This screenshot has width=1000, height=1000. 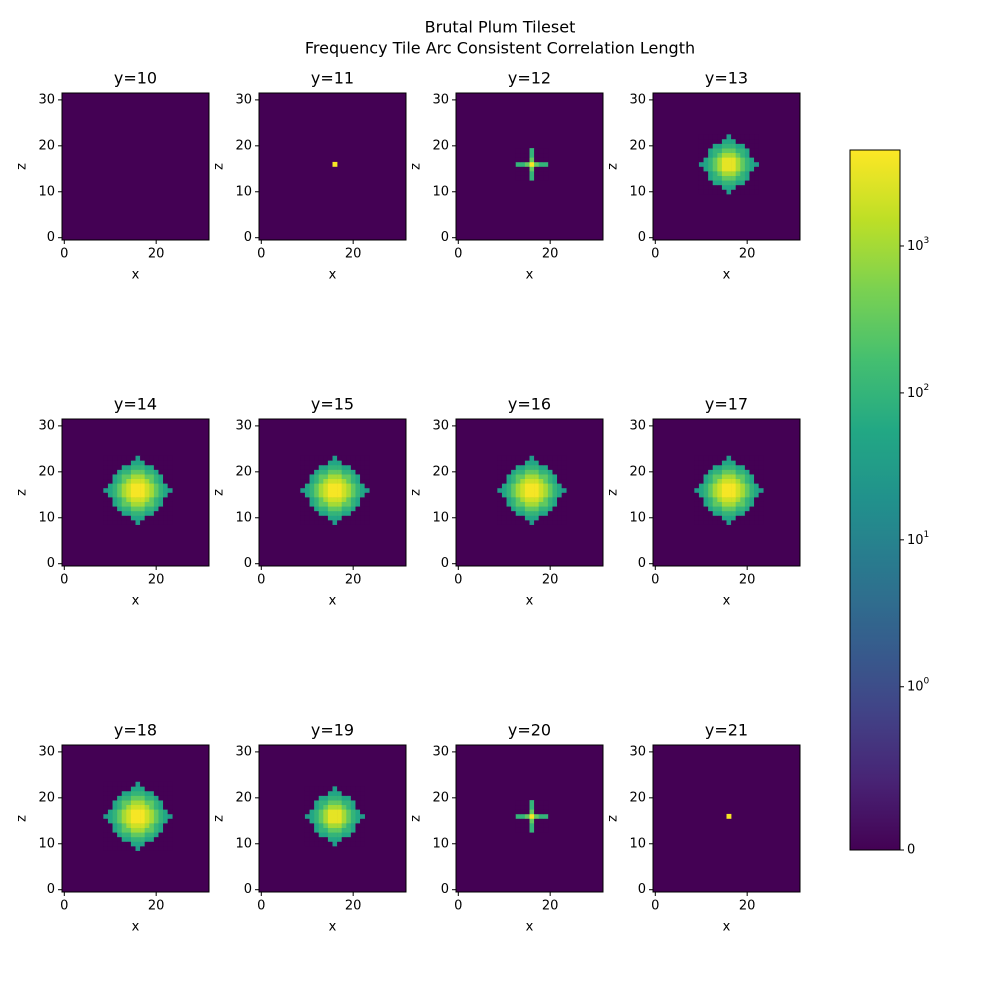 What do you see at coordinates (637, 843) in the screenshot?
I see `y-tick-label: 10` at bounding box center [637, 843].